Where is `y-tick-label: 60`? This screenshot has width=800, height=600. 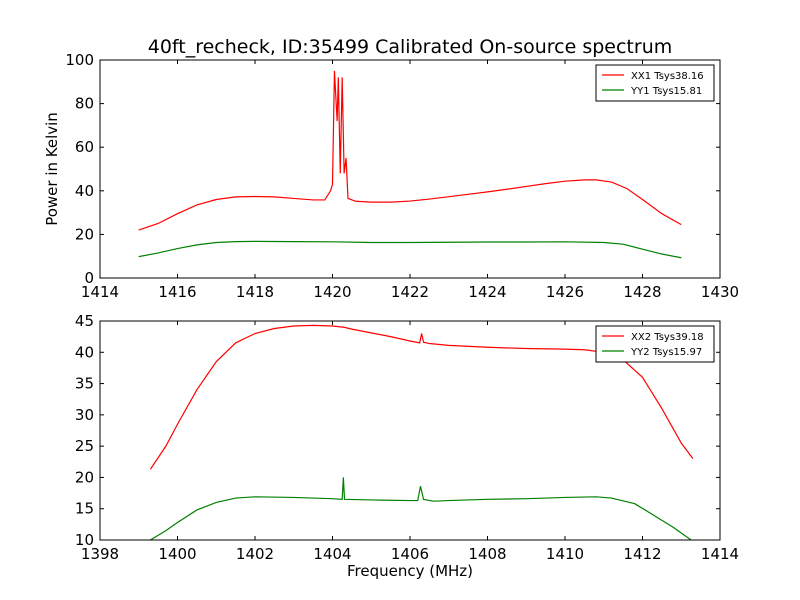 y-tick-label: 60 is located at coordinates (84, 147).